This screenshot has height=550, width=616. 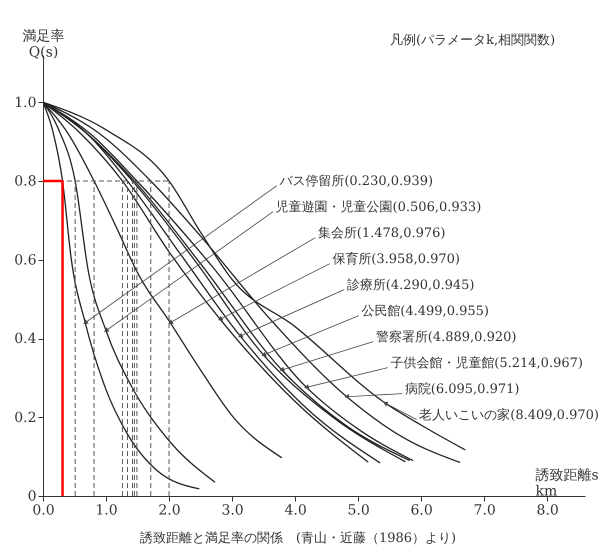 What do you see at coordinates (356, 181) in the screenshot?
I see `text: バス停留所(0.230,0.939)` at bounding box center [356, 181].